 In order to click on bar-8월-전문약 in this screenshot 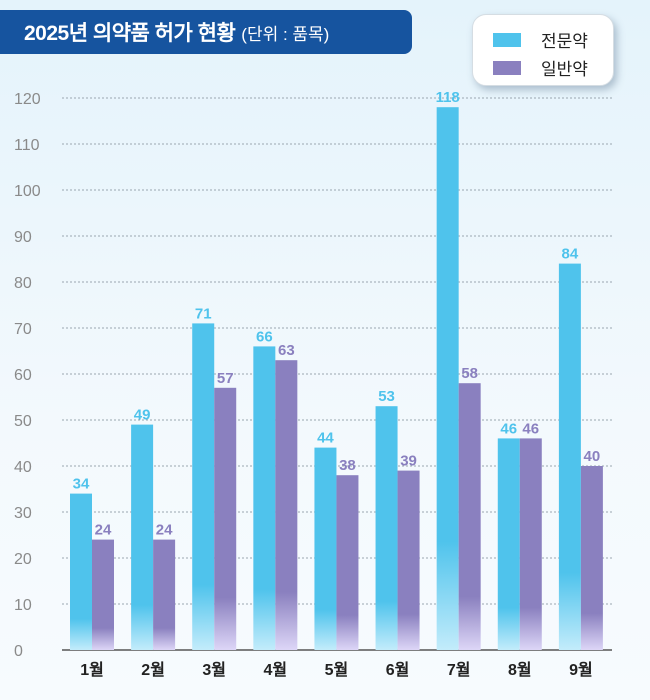, I will do `click(508, 544)`.